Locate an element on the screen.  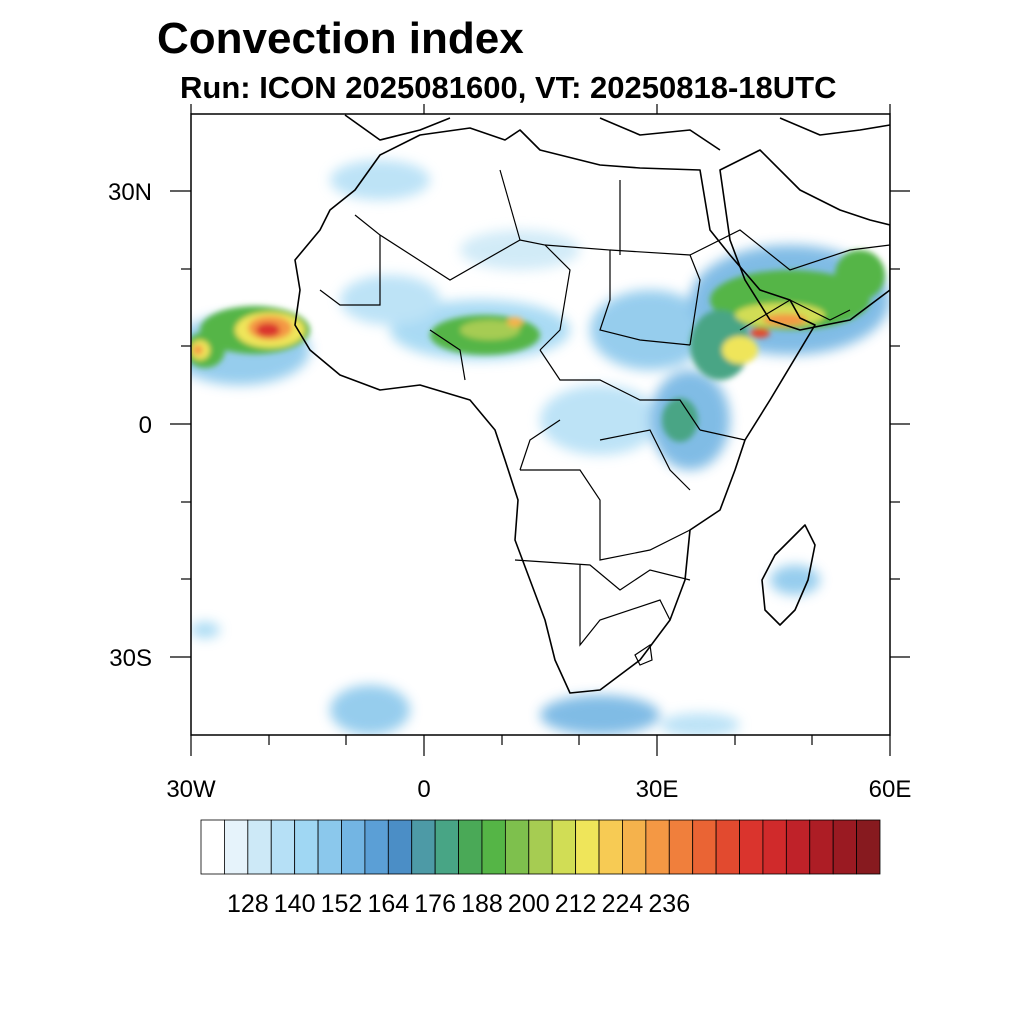
colorbar-label: 164 is located at coordinates (388, 904).